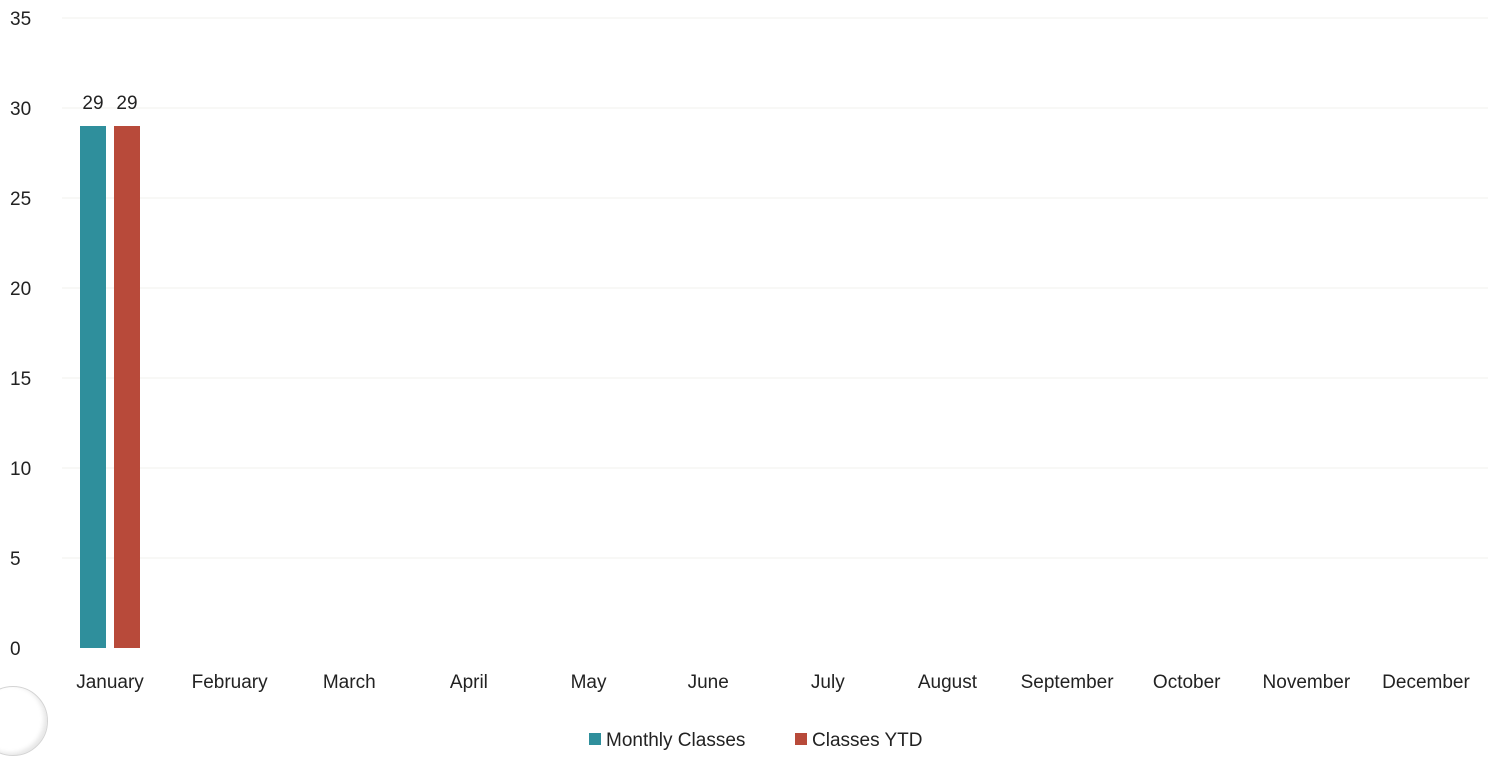 This screenshot has width=1494, height=761. I want to click on legend-label-classes-ytd: Classes YTD, so click(867, 740).